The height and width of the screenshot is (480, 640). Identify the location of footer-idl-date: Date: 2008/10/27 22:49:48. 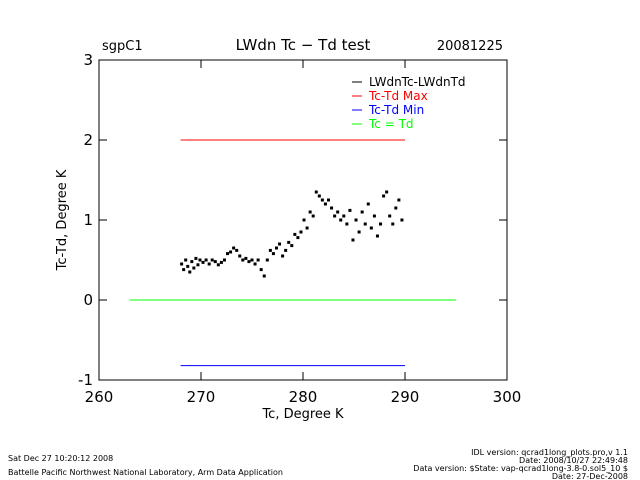
(573, 460).